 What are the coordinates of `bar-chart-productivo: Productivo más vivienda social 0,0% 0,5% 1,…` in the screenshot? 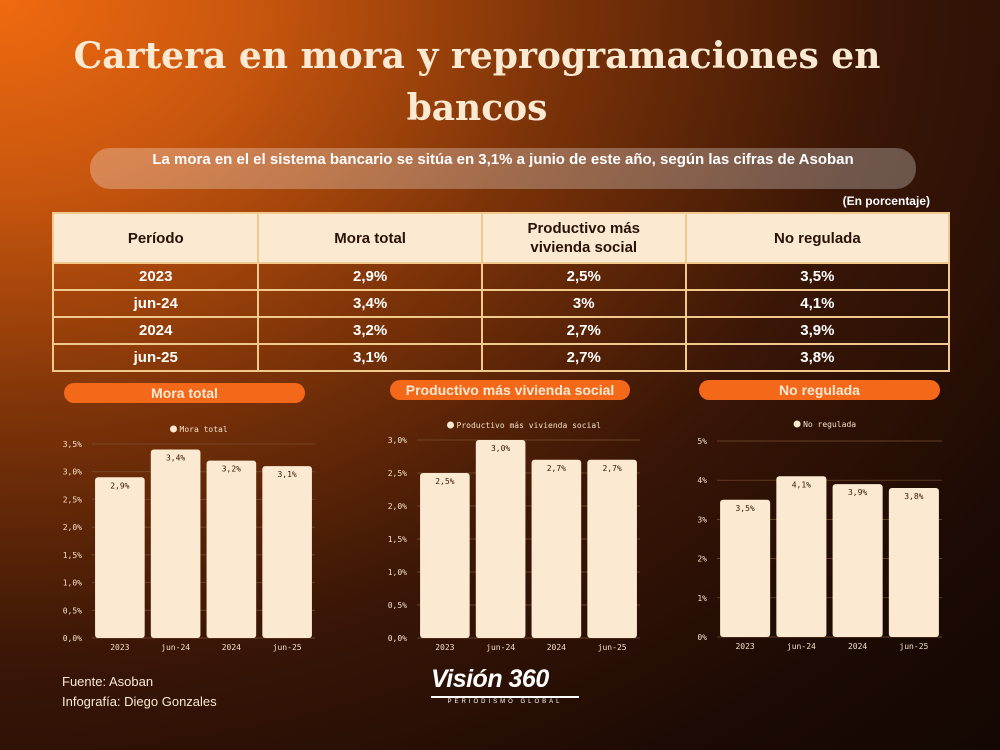 It's located at (514, 536).